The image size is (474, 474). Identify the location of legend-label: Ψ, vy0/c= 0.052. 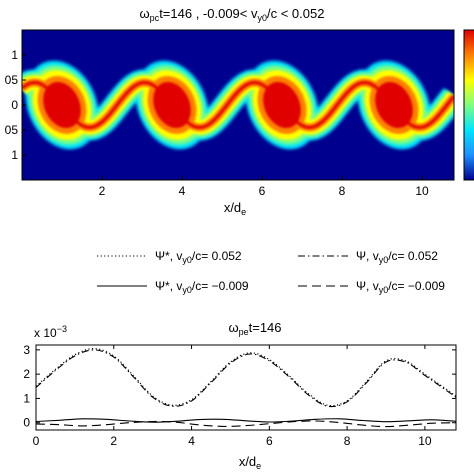
(397, 257).